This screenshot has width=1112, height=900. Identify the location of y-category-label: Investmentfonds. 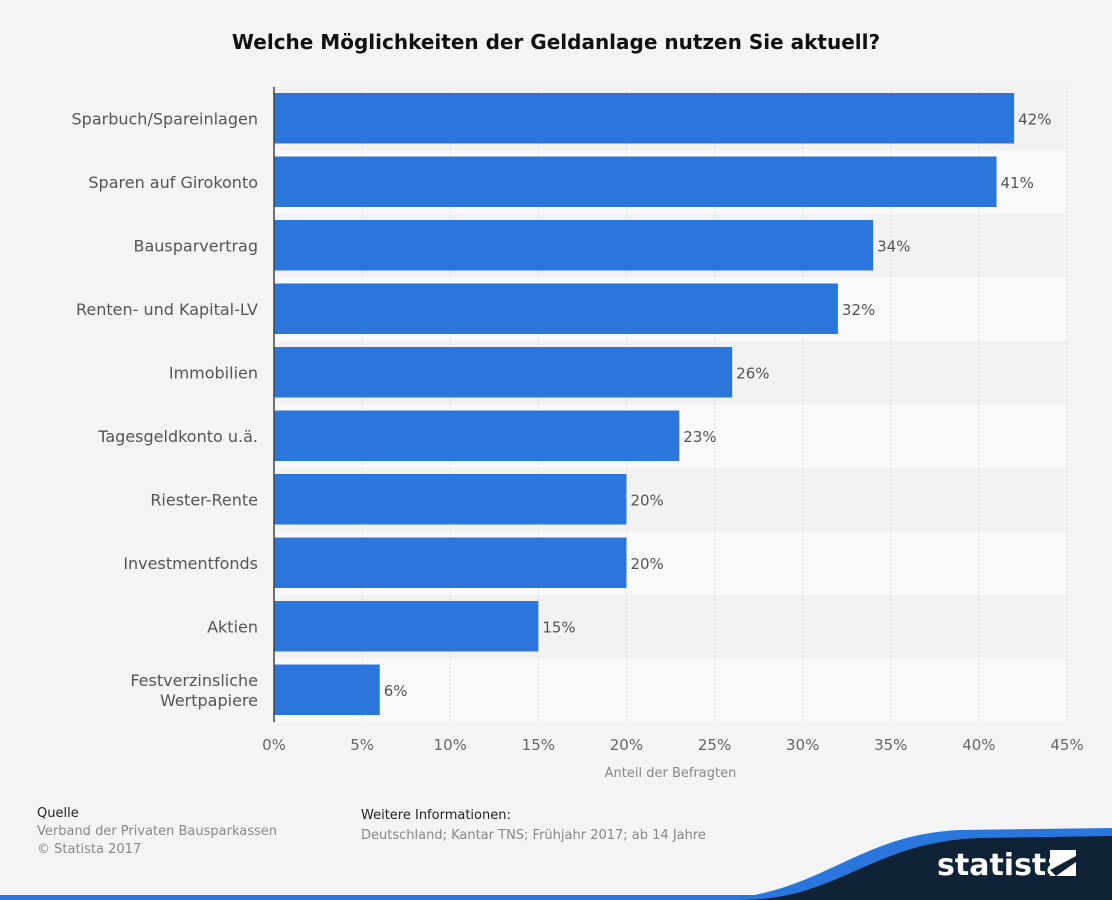
(190, 563).